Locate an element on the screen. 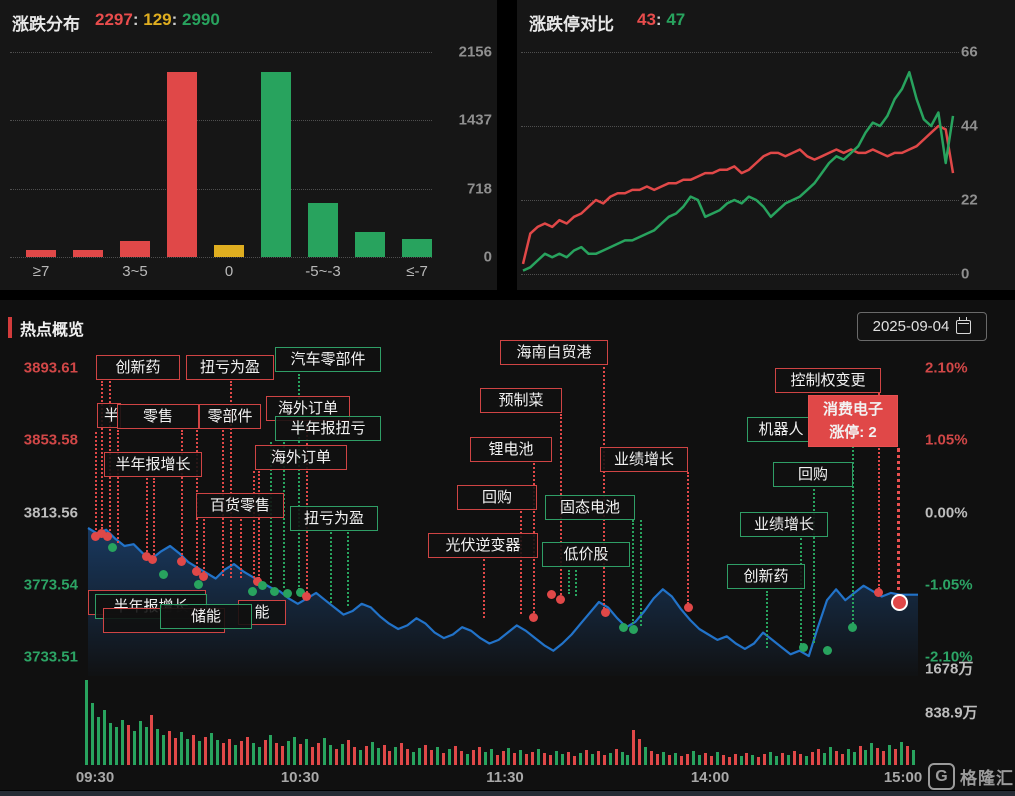 The height and width of the screenshot is (796, 1015). hotspot-tag: 汽车零部件 is located at coordinates (328, 359).